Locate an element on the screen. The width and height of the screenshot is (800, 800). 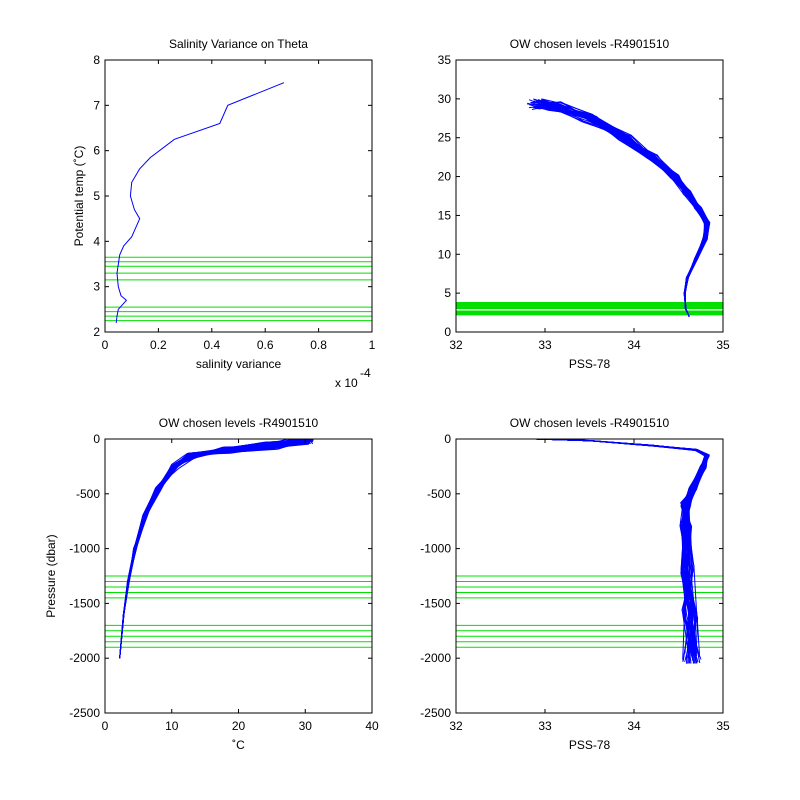
y-tick-label: 7 is located at coordinates (96, 105).